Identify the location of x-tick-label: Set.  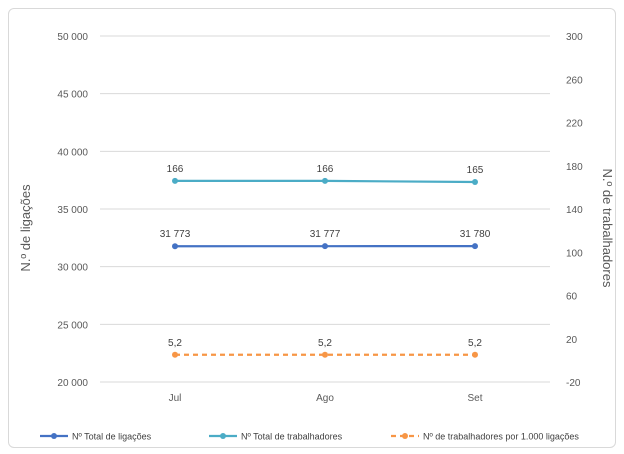
(474, 398).